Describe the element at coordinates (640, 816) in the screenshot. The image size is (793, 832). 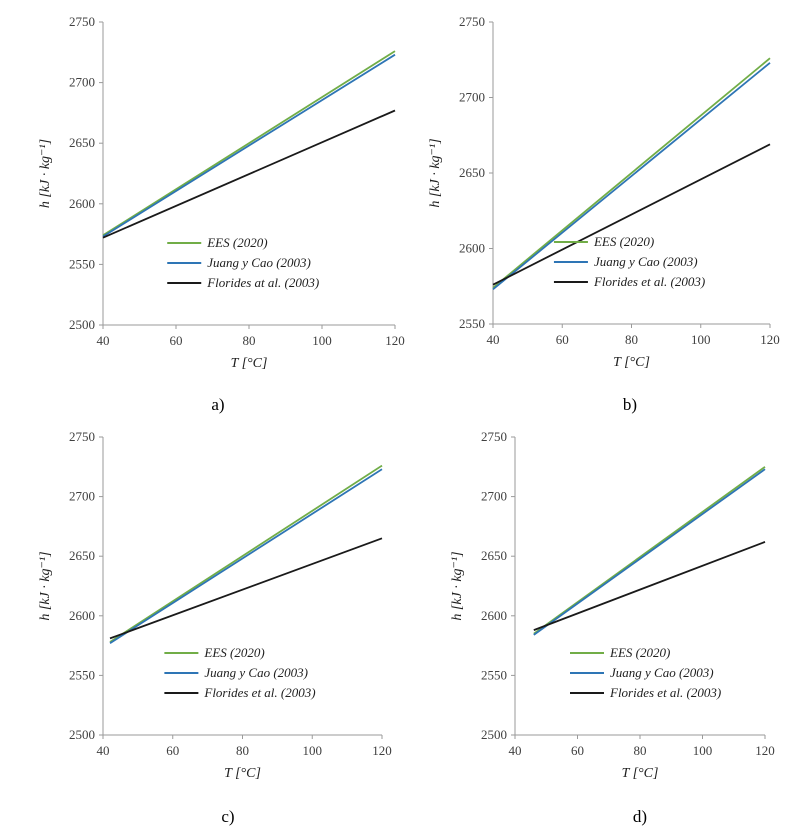
I see `panel-caption: d)` at that location.